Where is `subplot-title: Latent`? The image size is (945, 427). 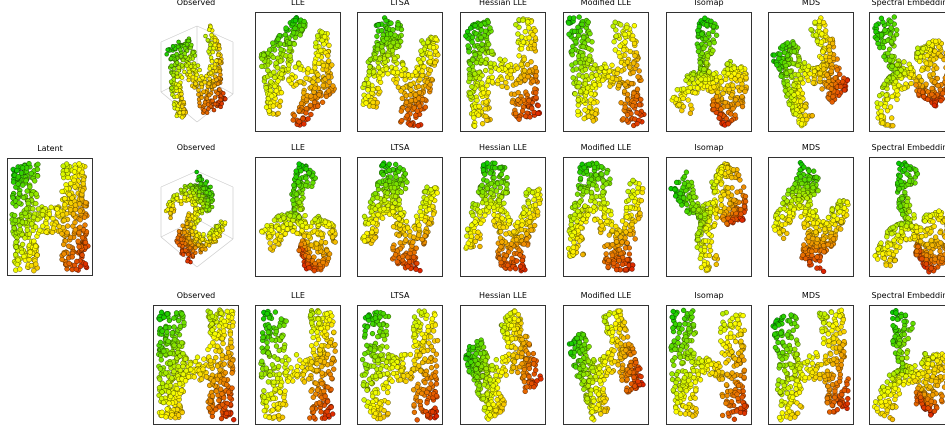
subplot-title: Latent is located at coordinates (50, 148).